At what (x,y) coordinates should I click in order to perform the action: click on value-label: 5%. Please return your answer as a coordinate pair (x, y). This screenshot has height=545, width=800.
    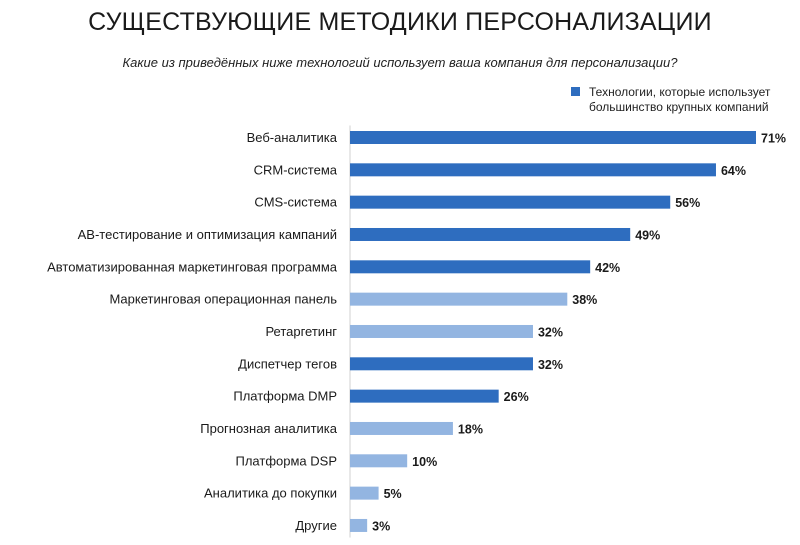
    Looking at the image, I should click on (393, 494).